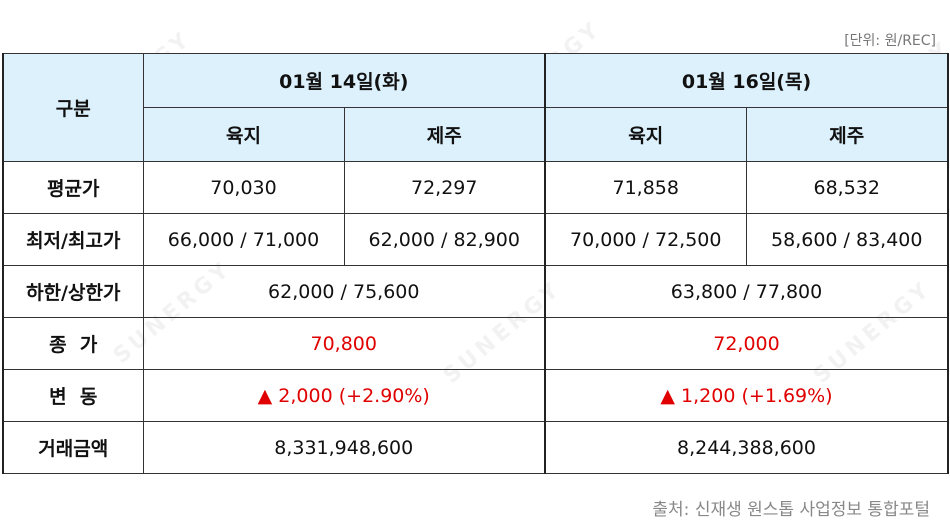 The height and width of the screenshot is (532, 950). I want to click on table-cell: ▲ 1,200 (+1.69%), so click(746, 395).